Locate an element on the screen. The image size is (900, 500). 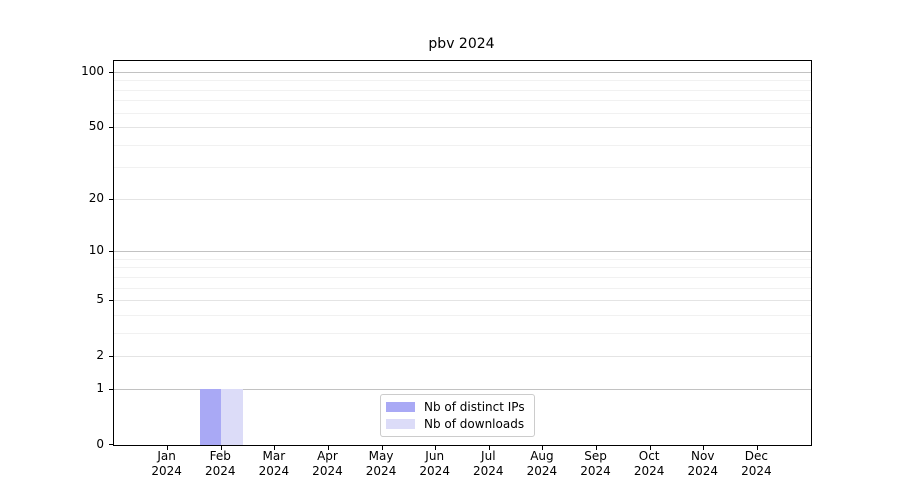
x-tick-label: Sep 2024 is located at coordinates (595, 464).